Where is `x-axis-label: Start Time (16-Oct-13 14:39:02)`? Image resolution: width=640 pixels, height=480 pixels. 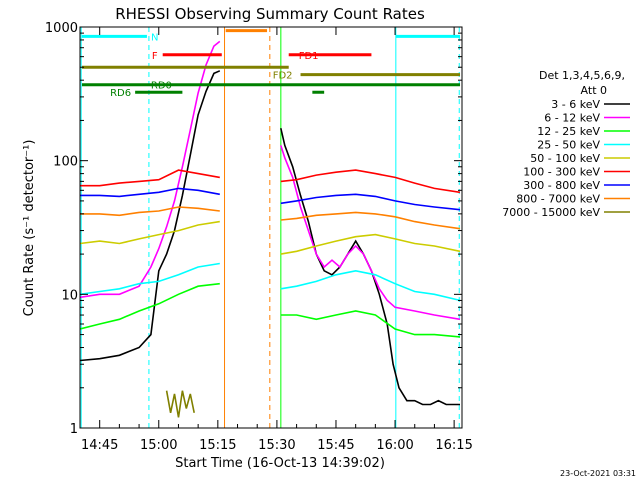 x-axis-label: Start Time (16-Oct-13 14:39:02) is located at coordinates (280, 463).